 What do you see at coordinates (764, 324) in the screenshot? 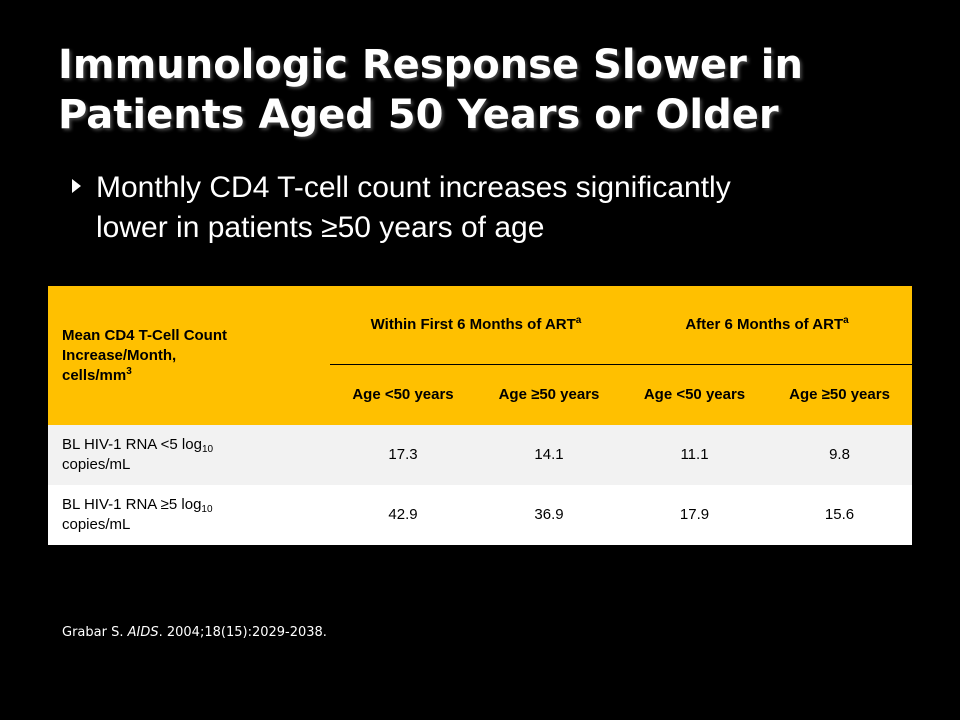
I see `group-header-label: After 6 Months of ART` at bounding box center [764, 324].